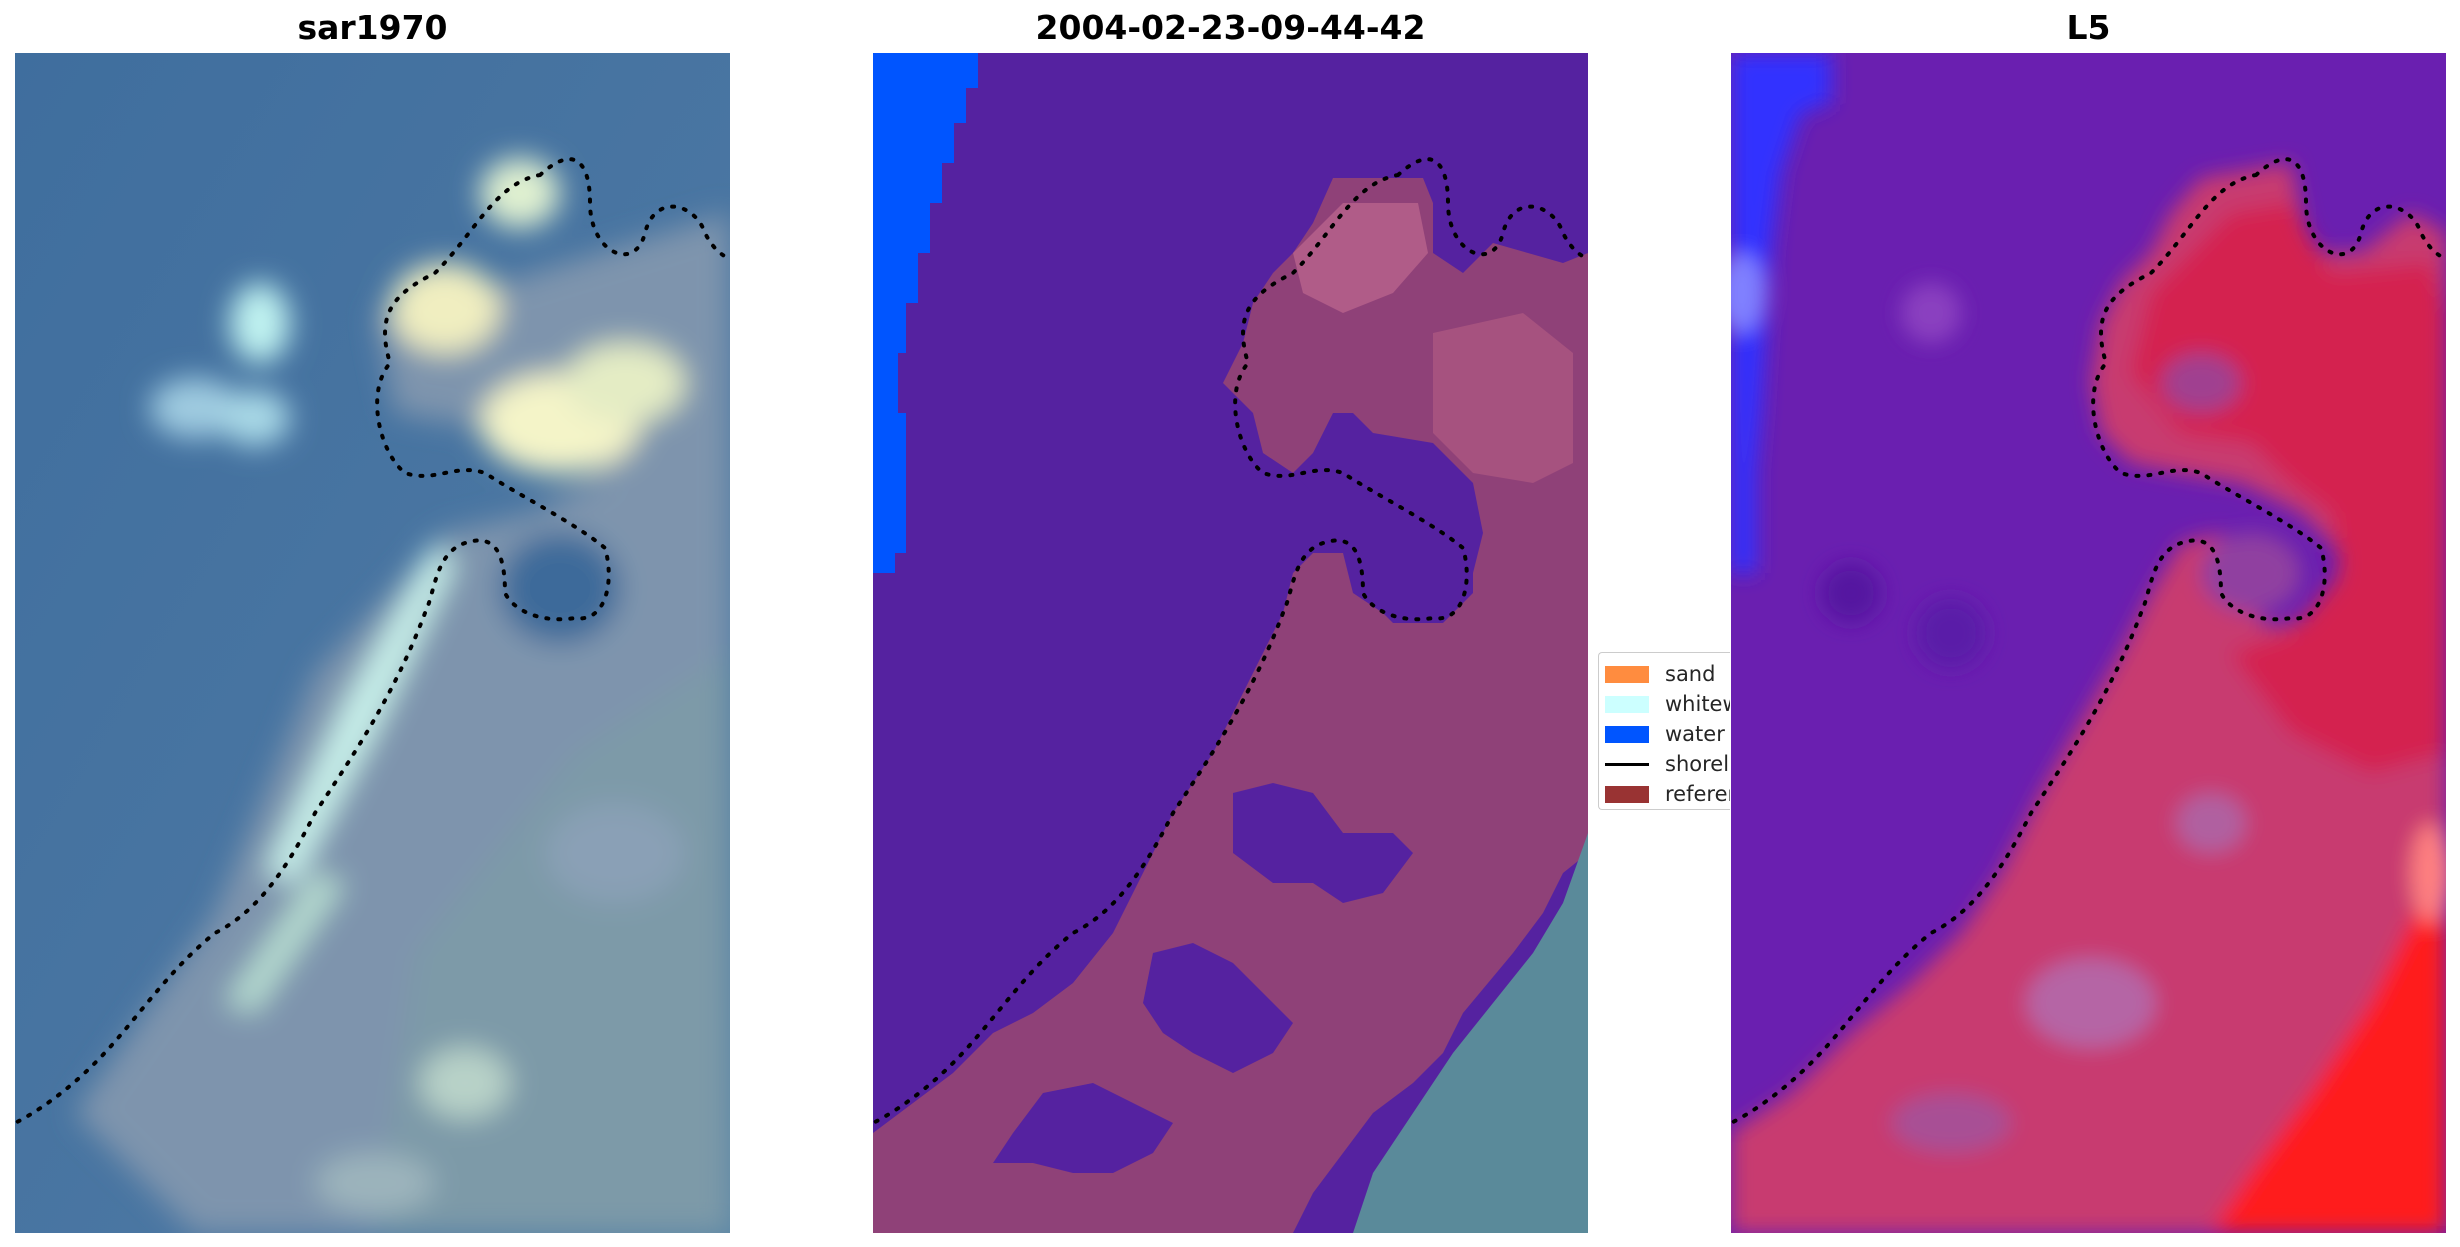 This screenshot has height=1247, width=2460. What do you see at coordinates (1627, 764) in the screenshot?
I see `shoreline-swatch` at bounding box center [1627, 764].